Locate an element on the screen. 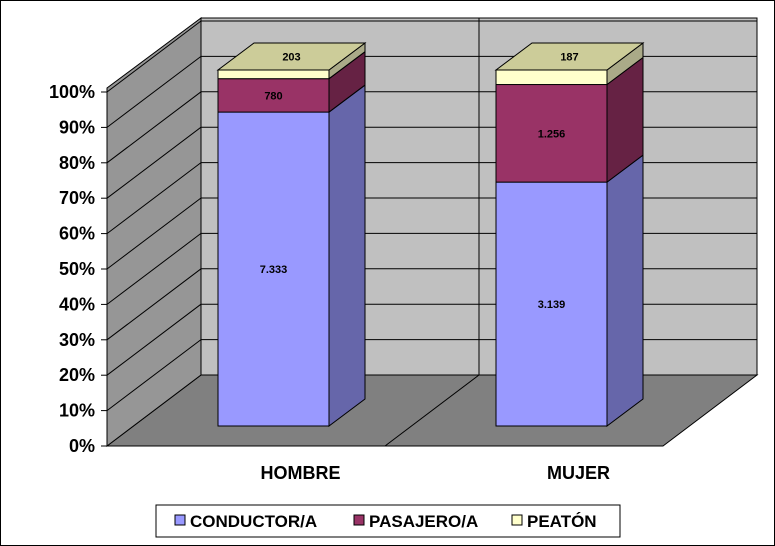 The width and height of the screenshot is (775, 546). data-label-hombre-2: 203 is located at coordinates (291, 58).